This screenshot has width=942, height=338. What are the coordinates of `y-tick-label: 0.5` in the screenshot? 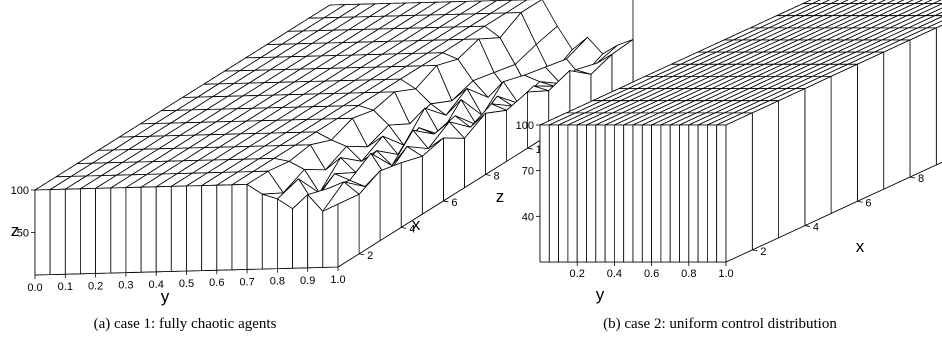 It's located at (186, 284).